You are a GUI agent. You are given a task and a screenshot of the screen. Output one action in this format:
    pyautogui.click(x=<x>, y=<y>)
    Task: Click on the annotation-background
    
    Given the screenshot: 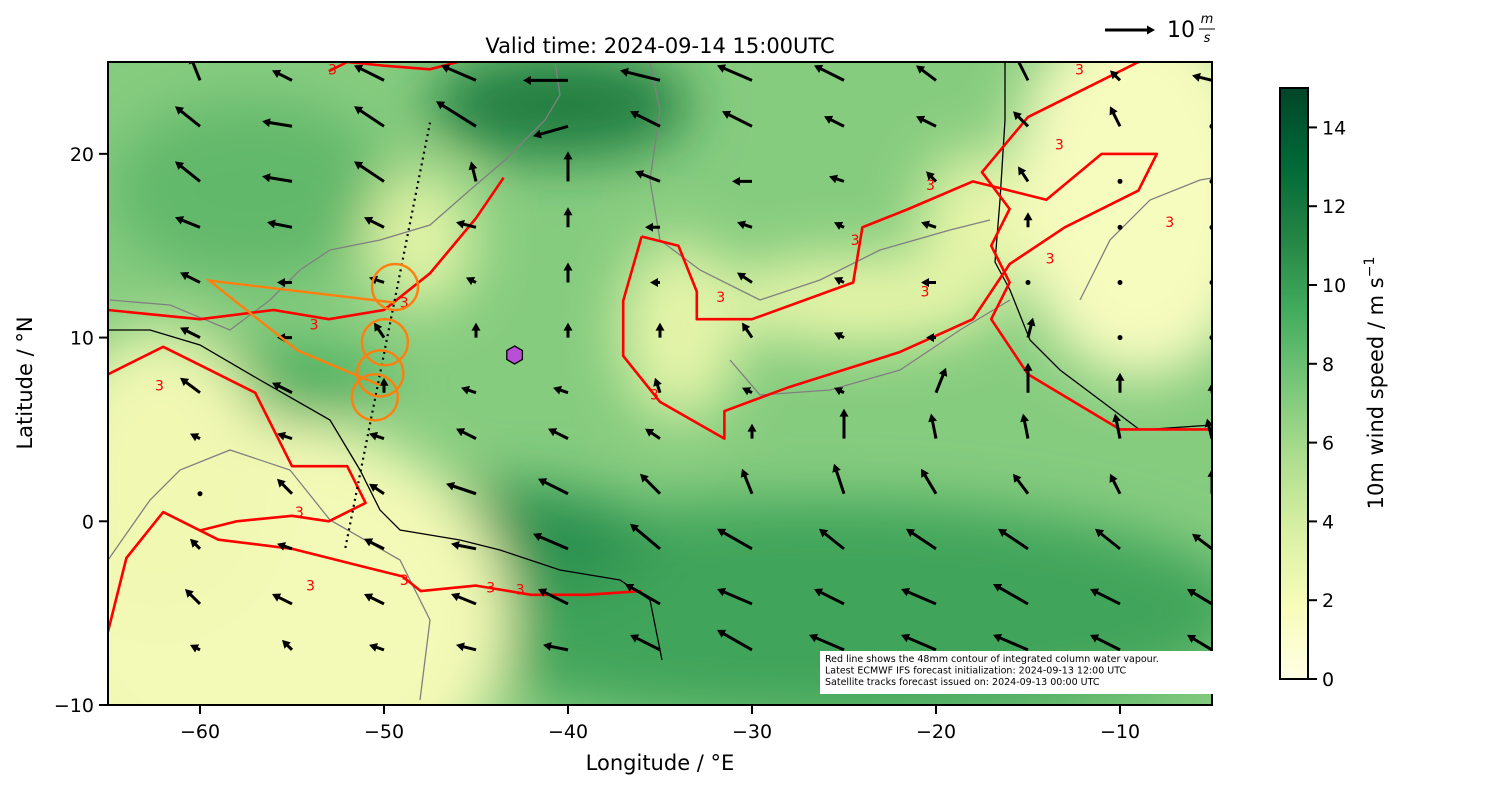 What is the action you would take?
    pyautogui.click(x=1018, y=672)
    